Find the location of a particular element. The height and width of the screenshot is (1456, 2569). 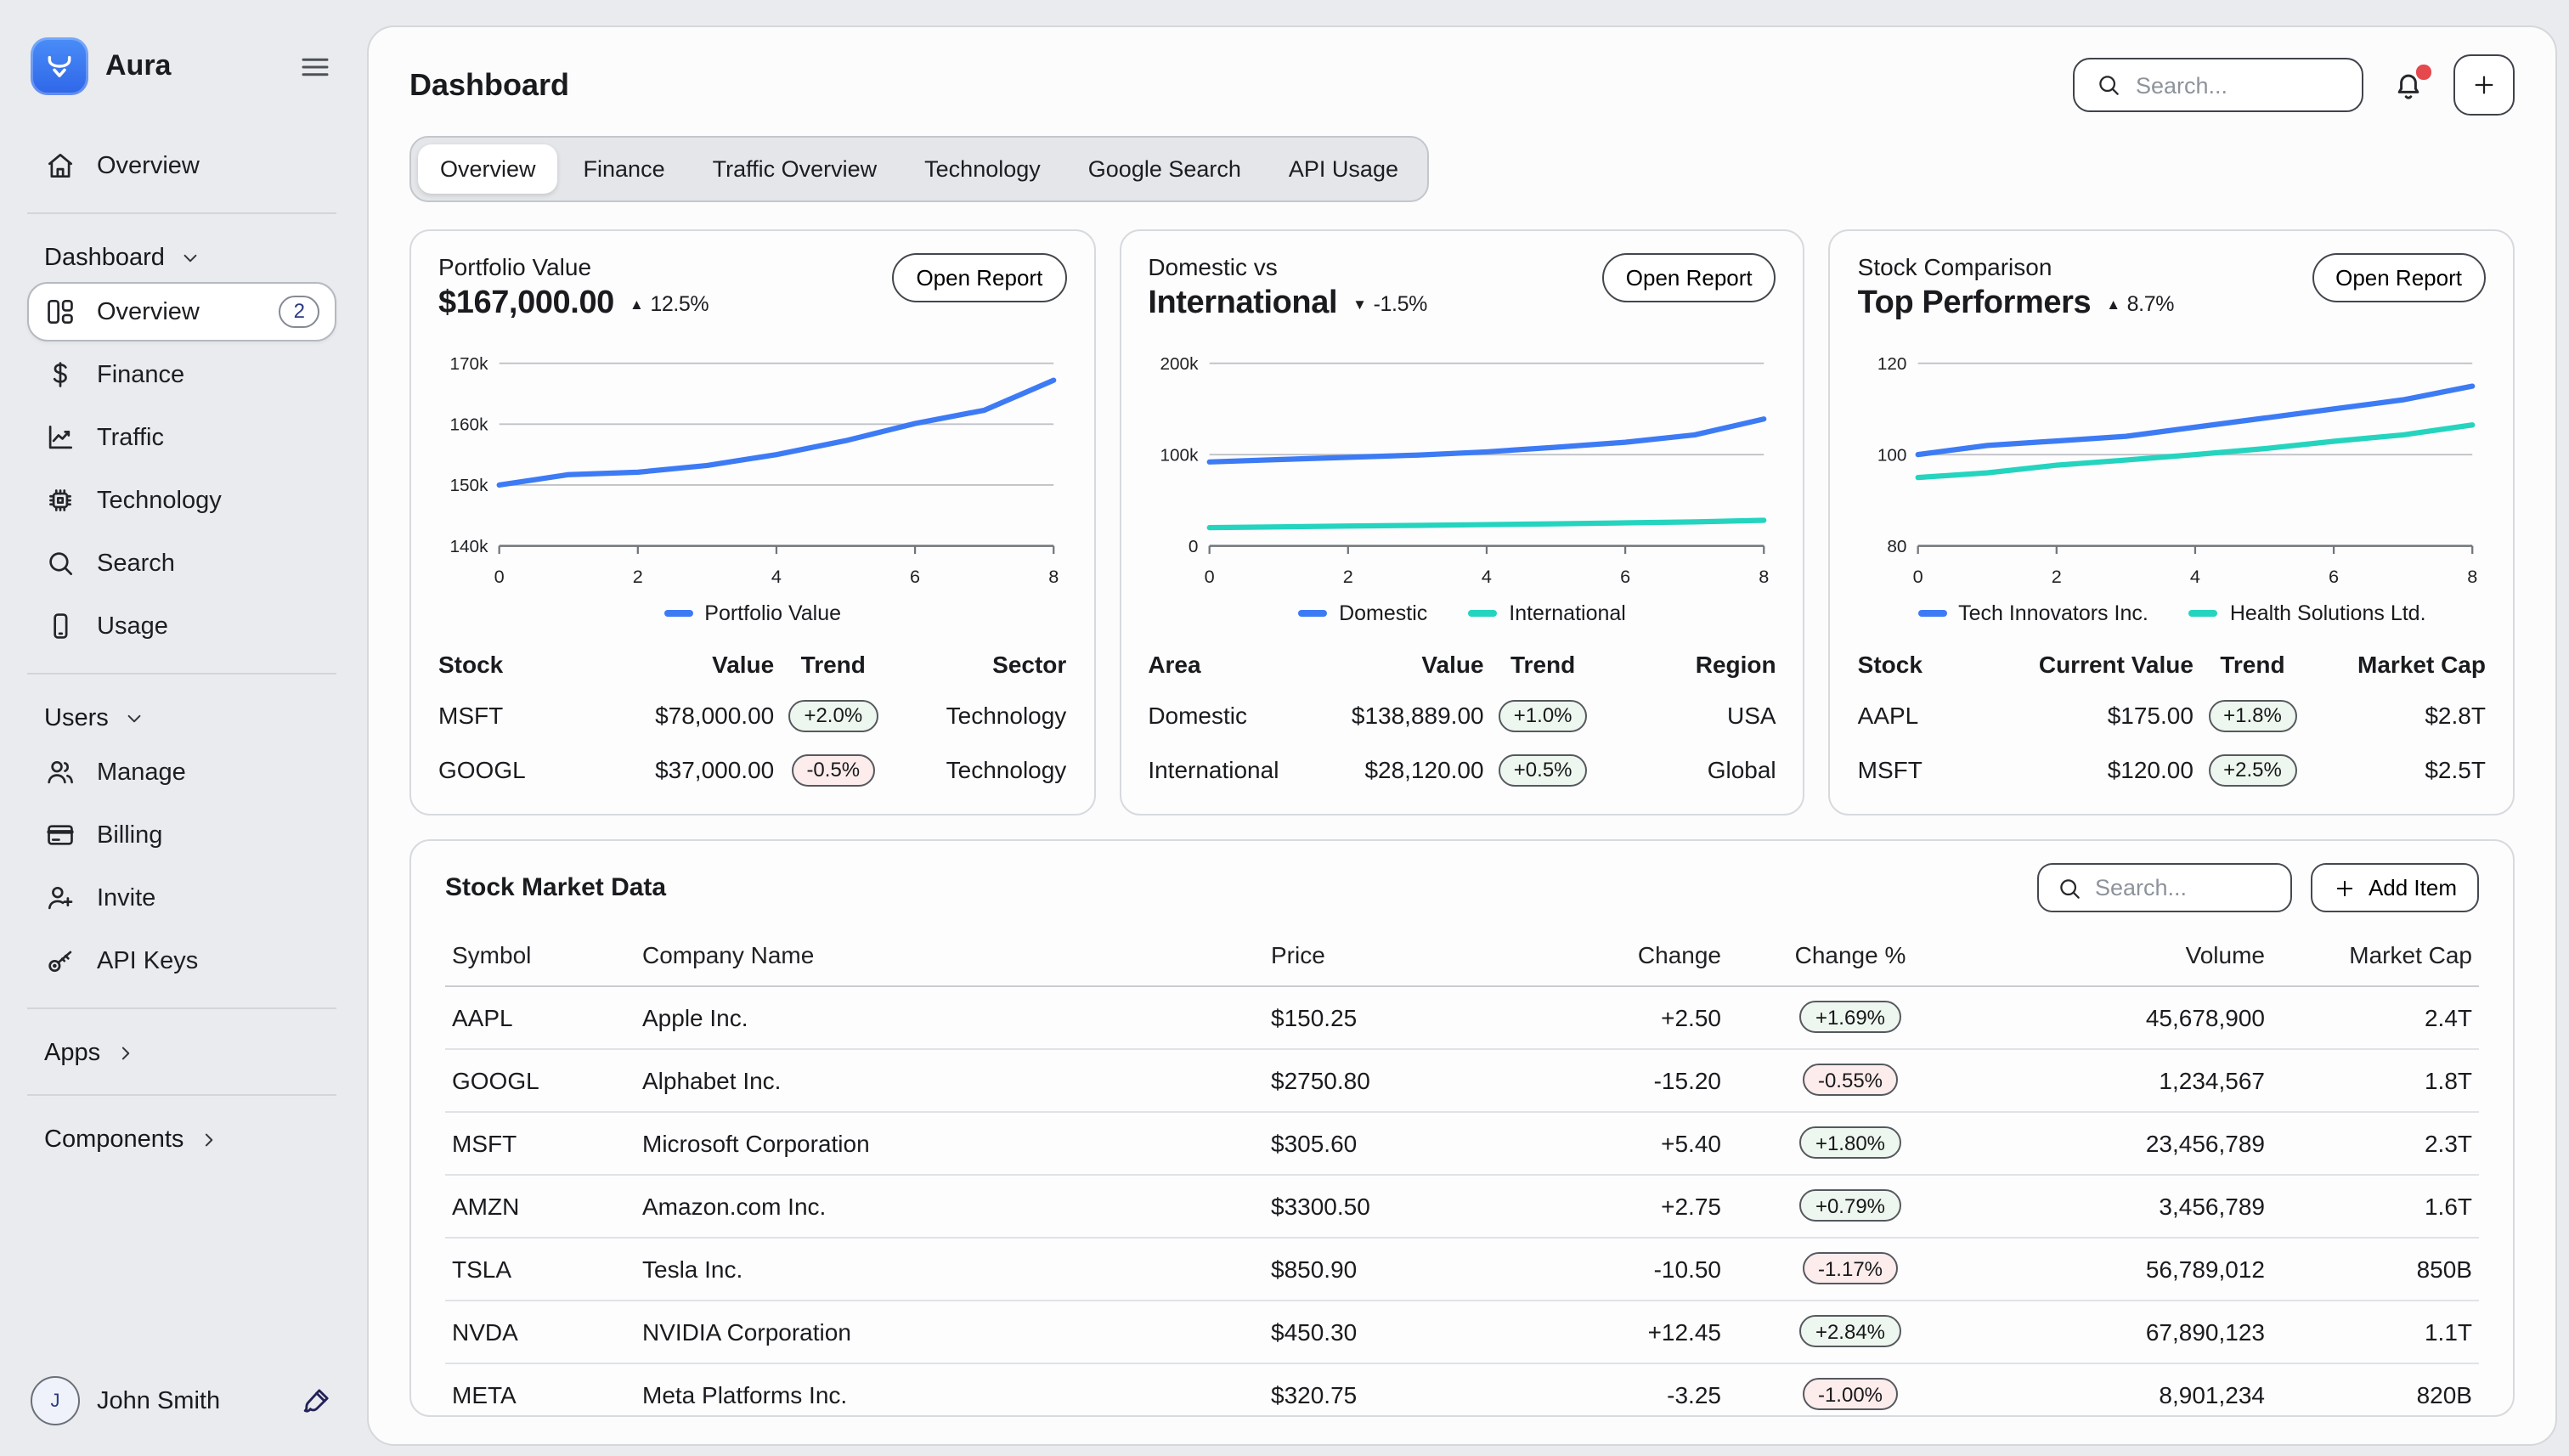

table-cell: 3,456,789 is located at coordinates (2212, 1205).